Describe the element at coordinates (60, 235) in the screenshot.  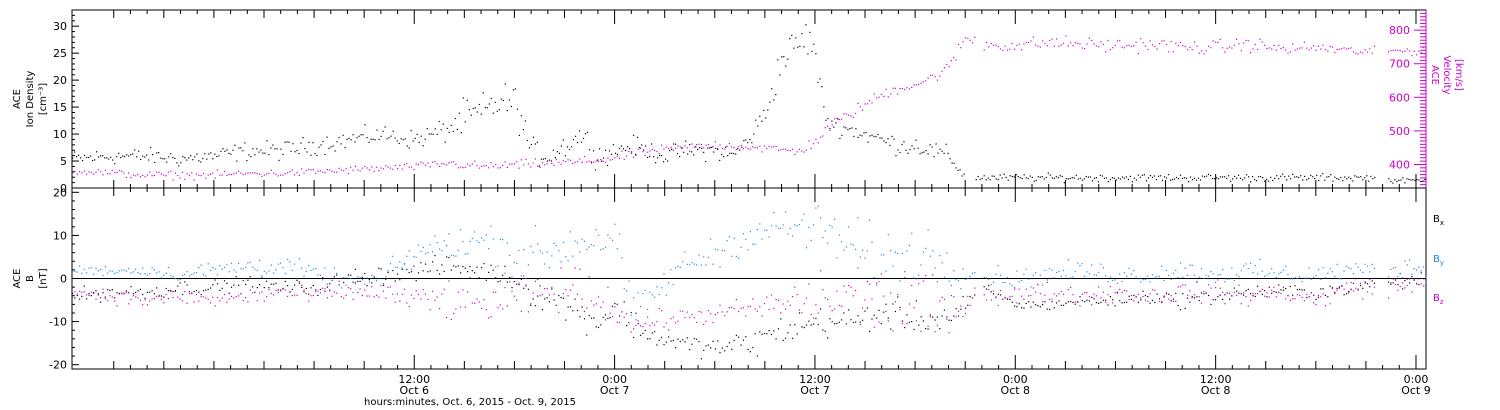
I see `b-y-tick-label: 10` at that location.